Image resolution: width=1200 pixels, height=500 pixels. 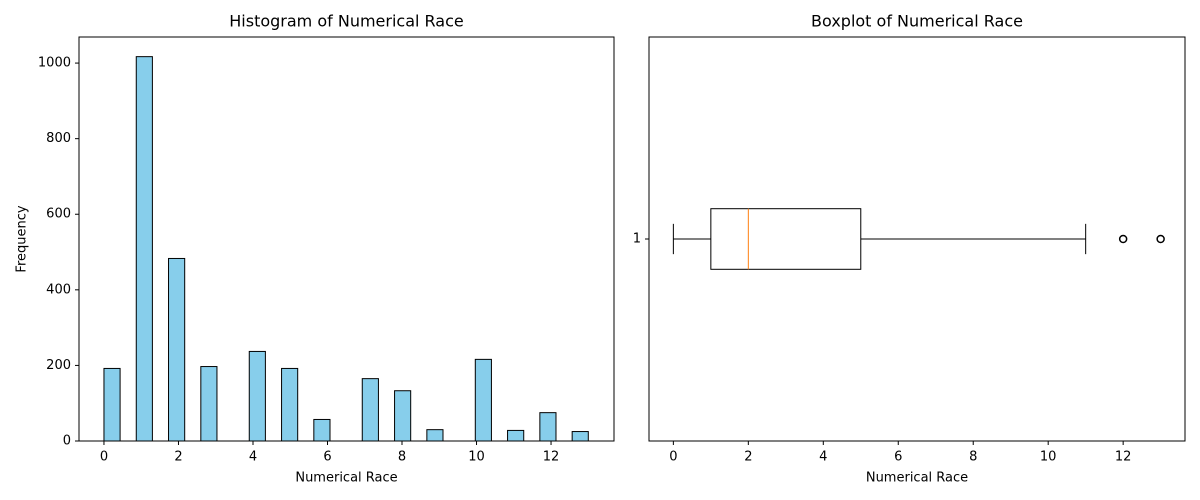 I want to click on y-tick-label: 1, so click(x=637, y=239).